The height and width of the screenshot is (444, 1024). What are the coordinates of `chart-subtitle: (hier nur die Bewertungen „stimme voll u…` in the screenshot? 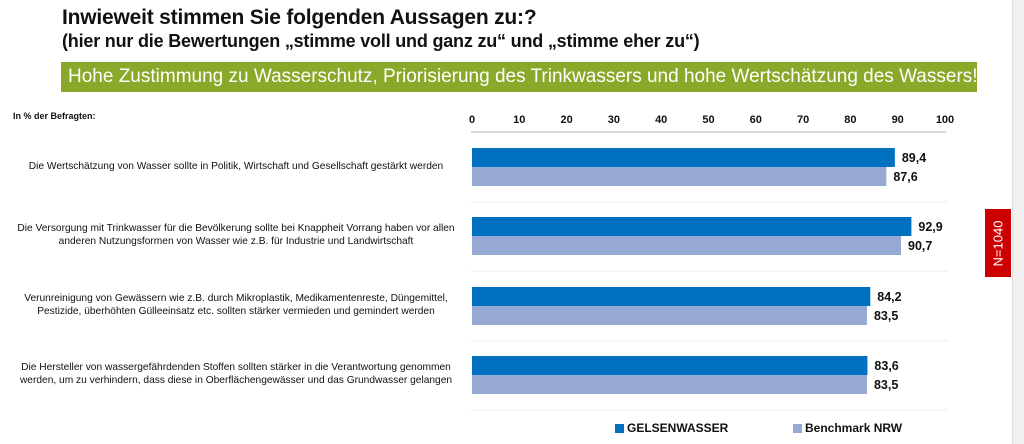 It's located at (381, 41).